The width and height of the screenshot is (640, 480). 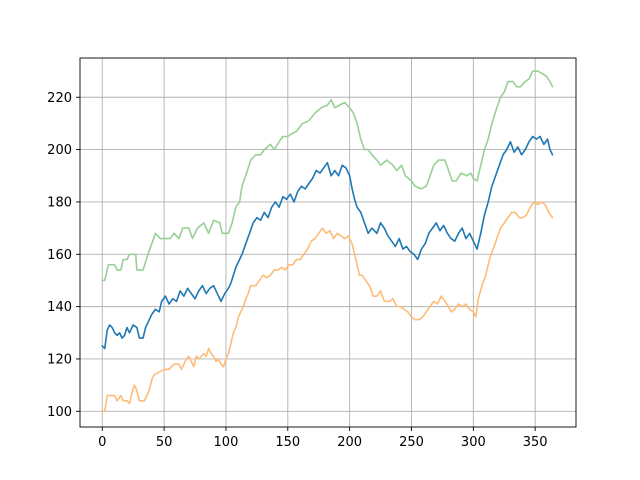 I want to click on x-tick-label: 250, so click(x=411, y=442).